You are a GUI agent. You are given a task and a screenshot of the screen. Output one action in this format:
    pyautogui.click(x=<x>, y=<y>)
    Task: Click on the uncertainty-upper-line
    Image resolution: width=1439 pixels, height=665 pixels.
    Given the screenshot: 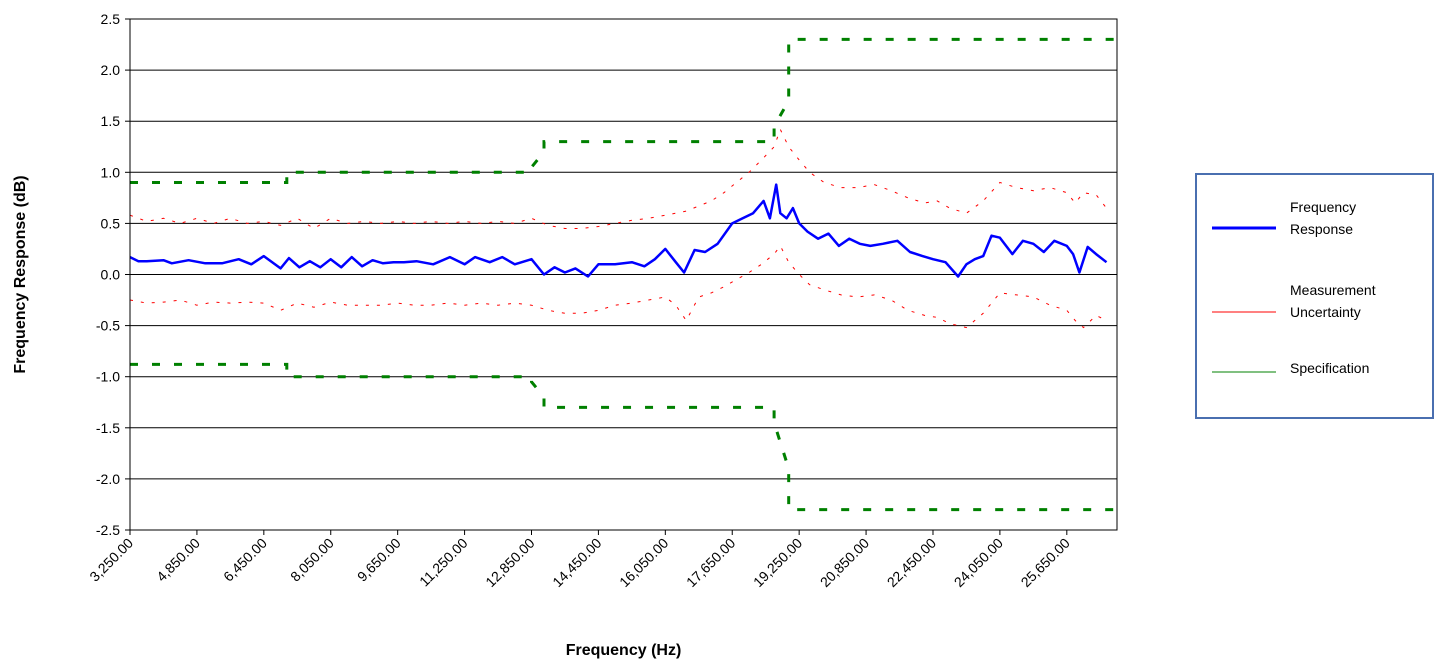 What is the action you would take?
    pyautogui.click(x=618, y=179)
    